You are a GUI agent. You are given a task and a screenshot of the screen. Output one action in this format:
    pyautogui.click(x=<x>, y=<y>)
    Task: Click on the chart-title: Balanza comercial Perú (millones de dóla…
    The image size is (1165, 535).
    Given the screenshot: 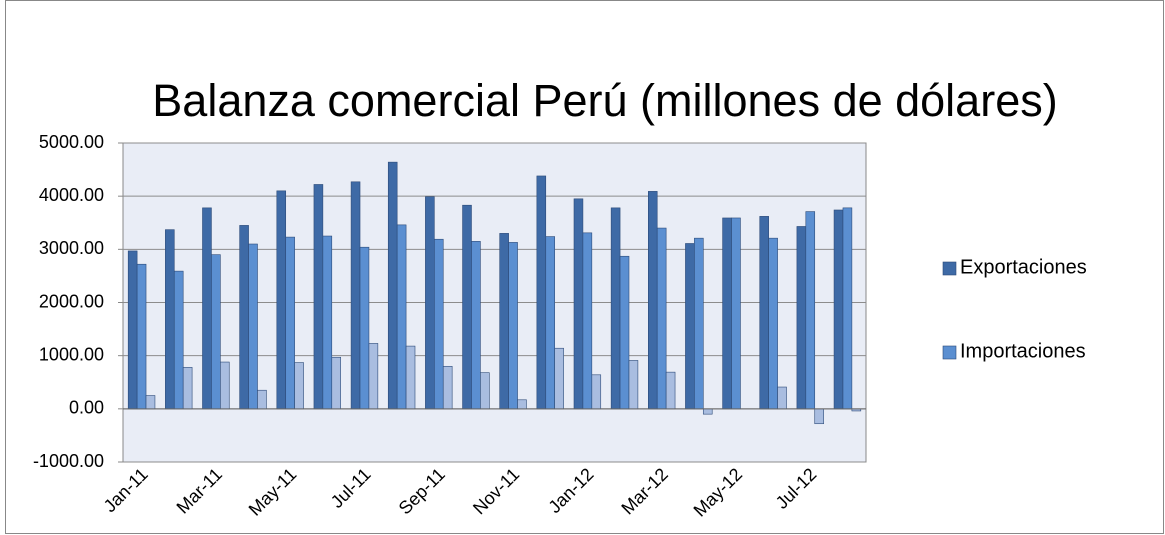 What is the action you would take?
    pyautogui.click(x=604, y=100)
    